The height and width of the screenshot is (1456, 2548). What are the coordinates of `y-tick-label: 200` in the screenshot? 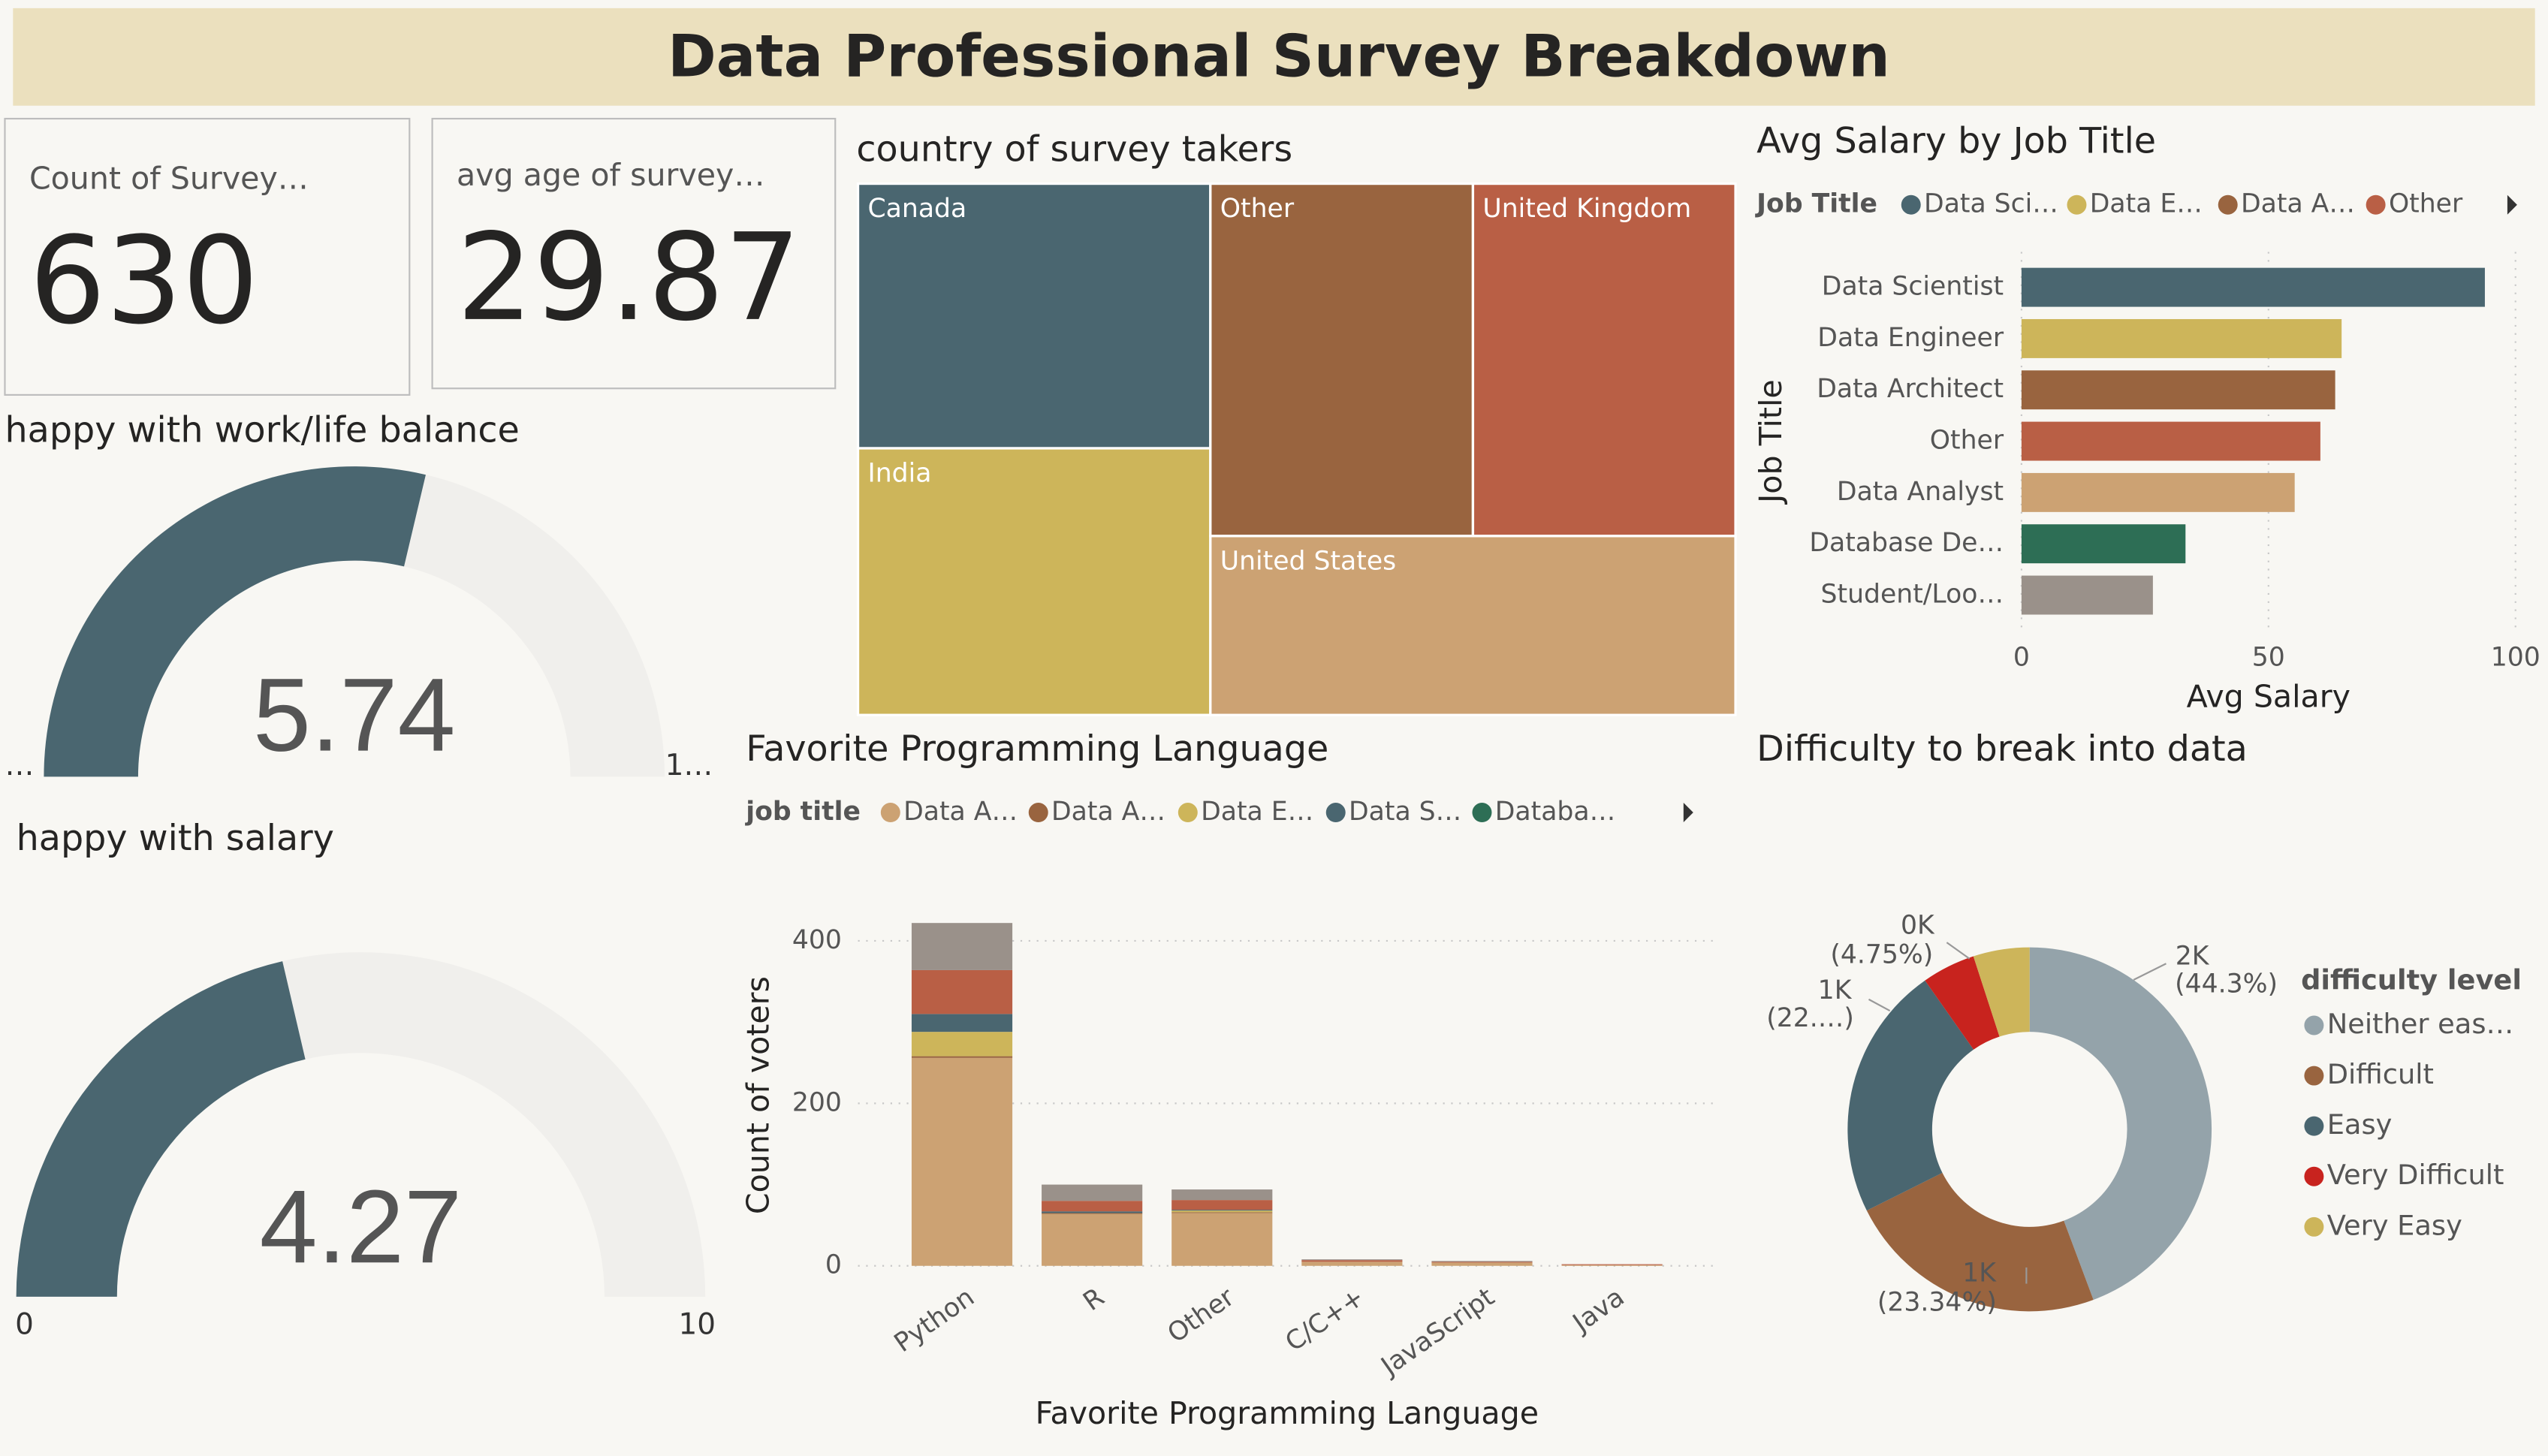 It's located at (817, 1102).